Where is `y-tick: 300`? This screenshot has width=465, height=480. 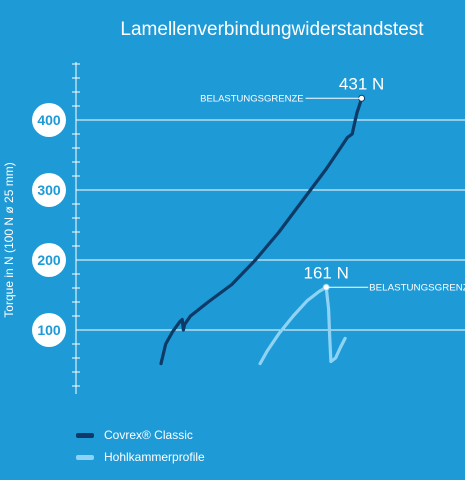 y-tick: 300 is located at coordinates (49, 190).